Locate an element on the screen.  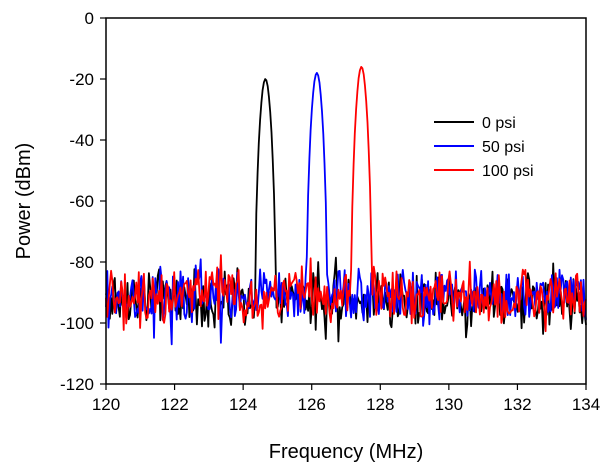
legend-label-50-psi: 50 psi is located at coordinates (503, 147).